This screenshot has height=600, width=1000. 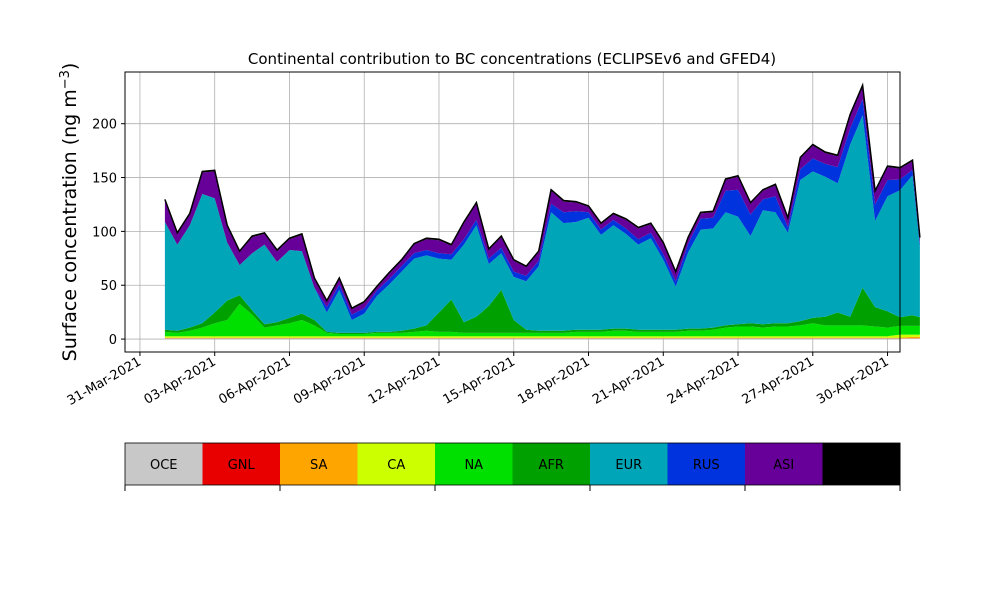 What do you see at coordinates (553, 380) in the screenshot?
I see `x-tick-label: 18-Apr-2021` at bounding box center [553, 380].